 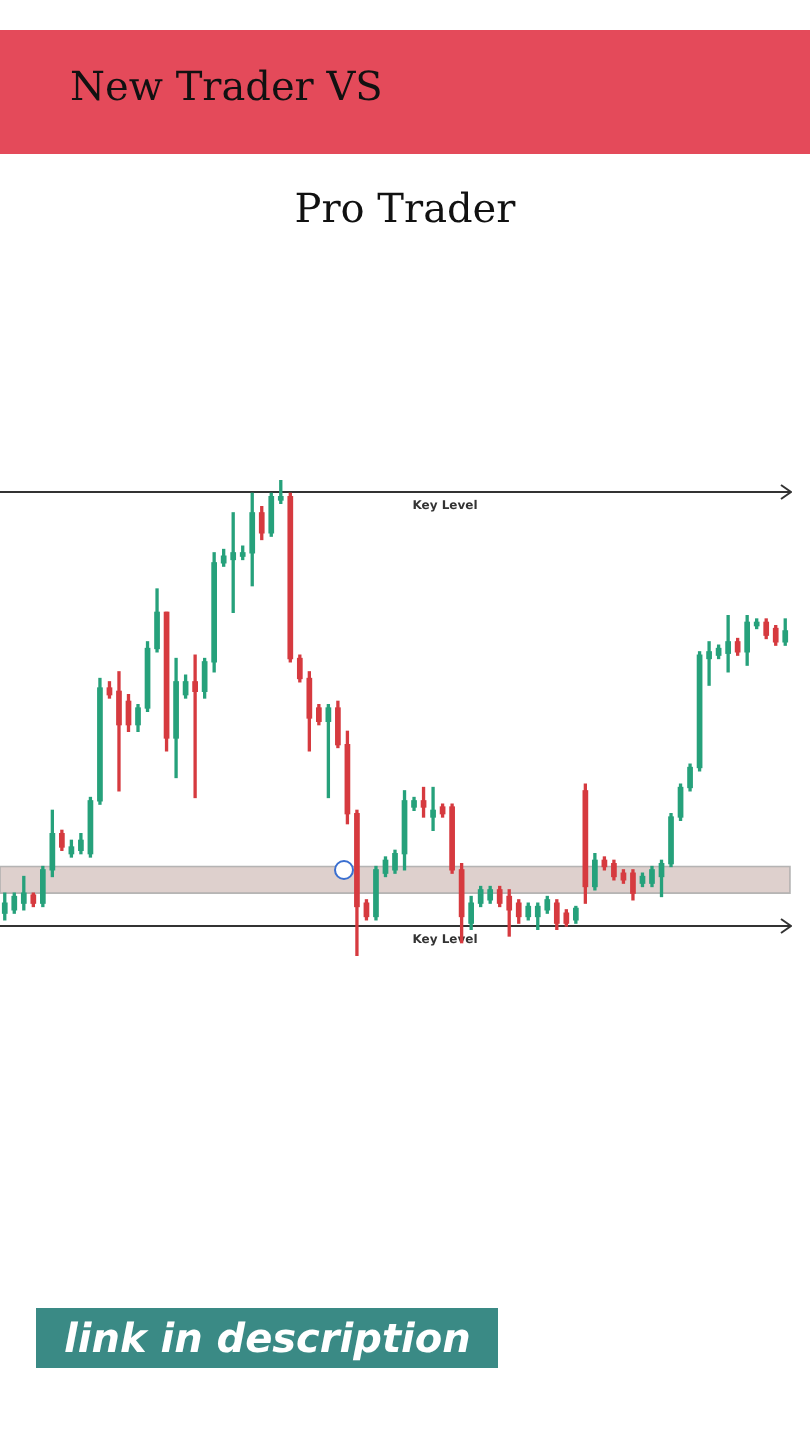 What do you see at coordinates (405, 208) in the screenshot?
I see `chart-subtitle: Pro Trader` at bounding box center [405, 208].